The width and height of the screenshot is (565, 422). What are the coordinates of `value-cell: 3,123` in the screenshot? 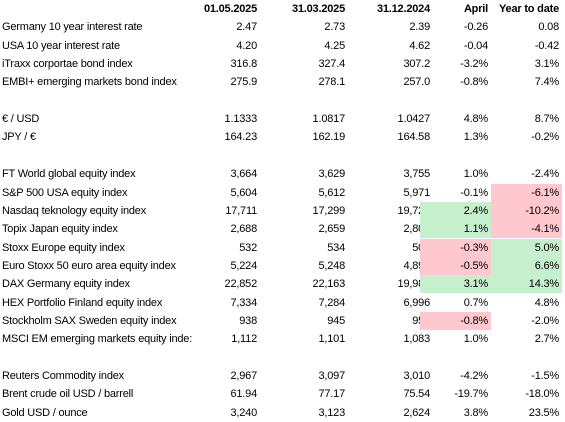 It's located at (331, 412).